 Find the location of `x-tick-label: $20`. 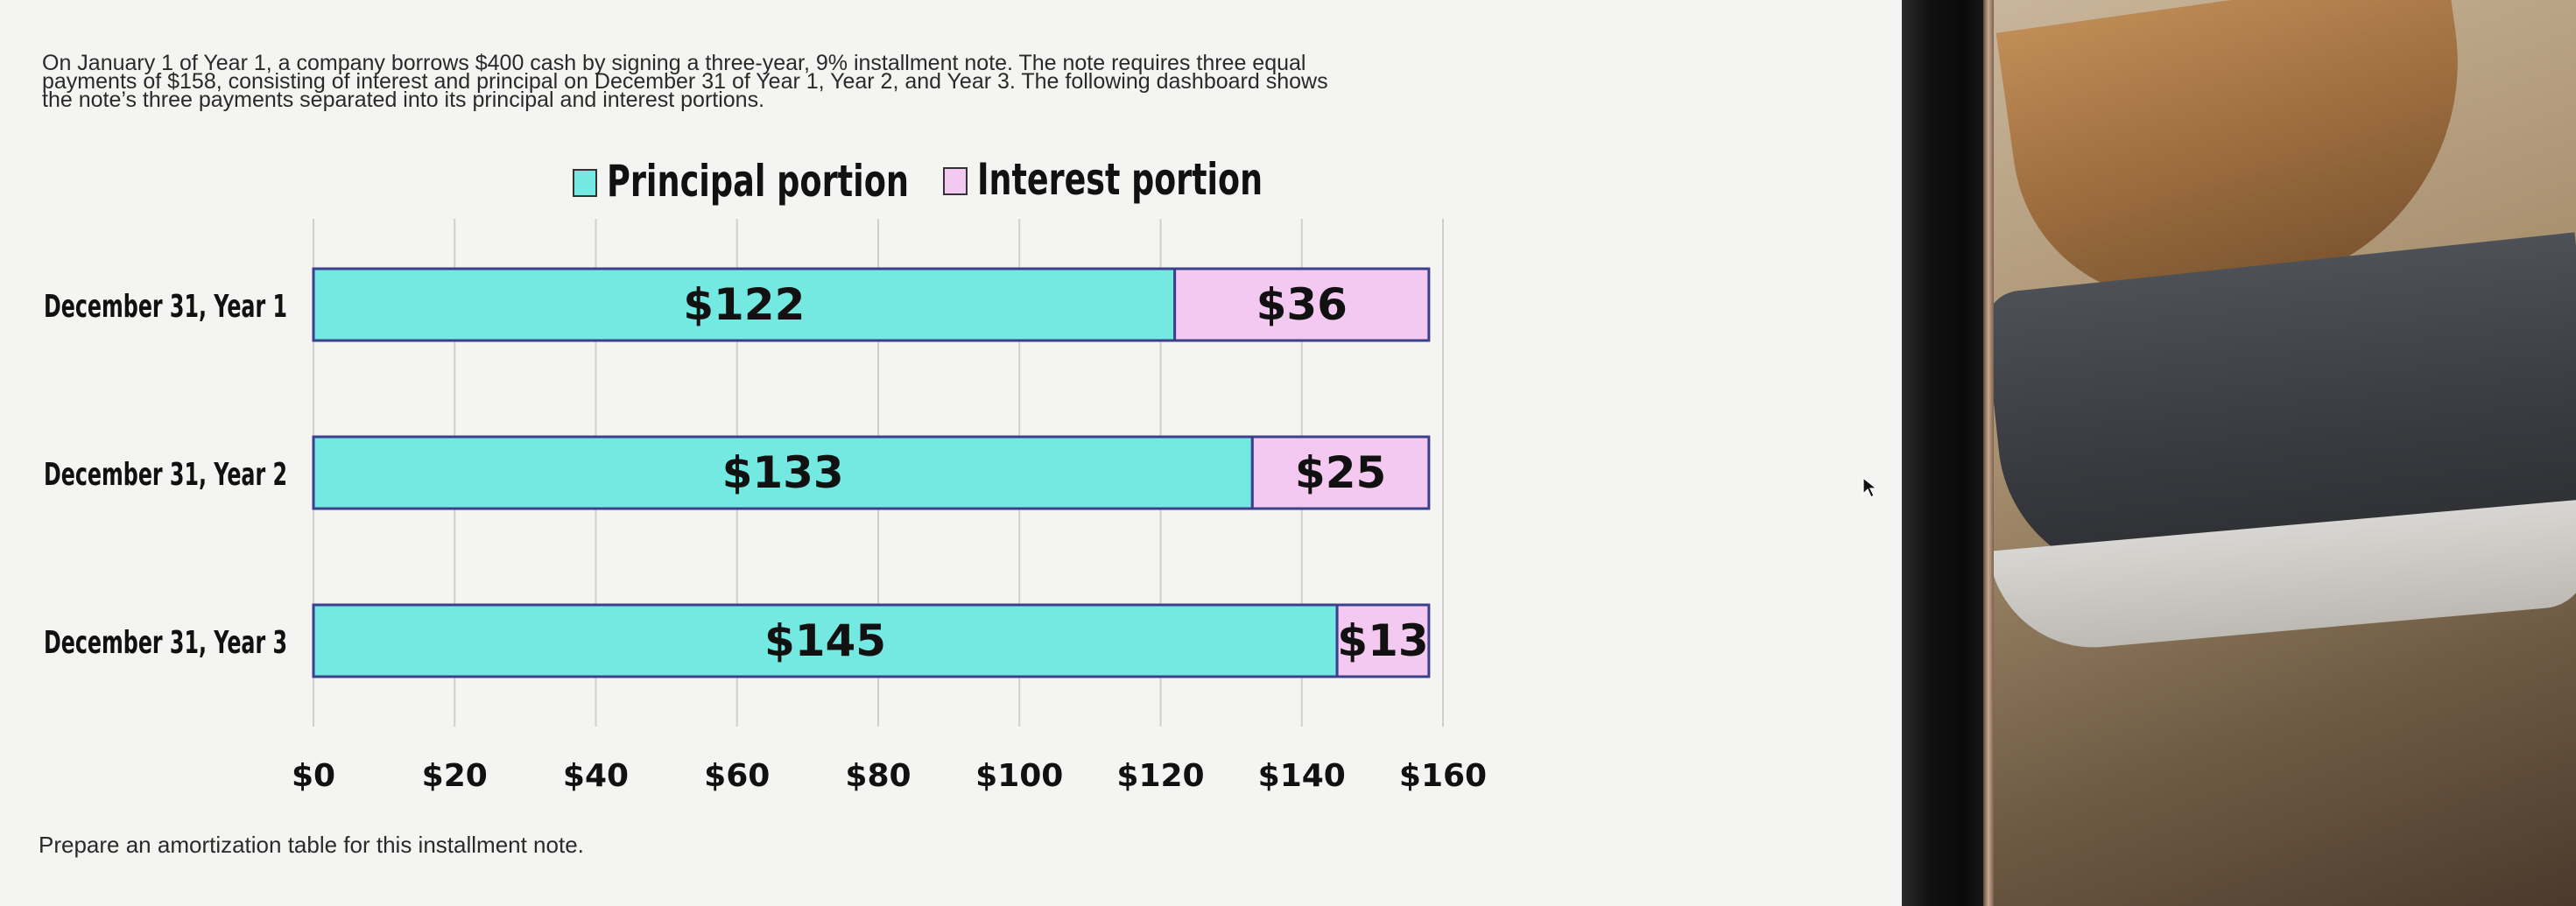

x-tick-label: $20 is located at coordinates (455, 776).